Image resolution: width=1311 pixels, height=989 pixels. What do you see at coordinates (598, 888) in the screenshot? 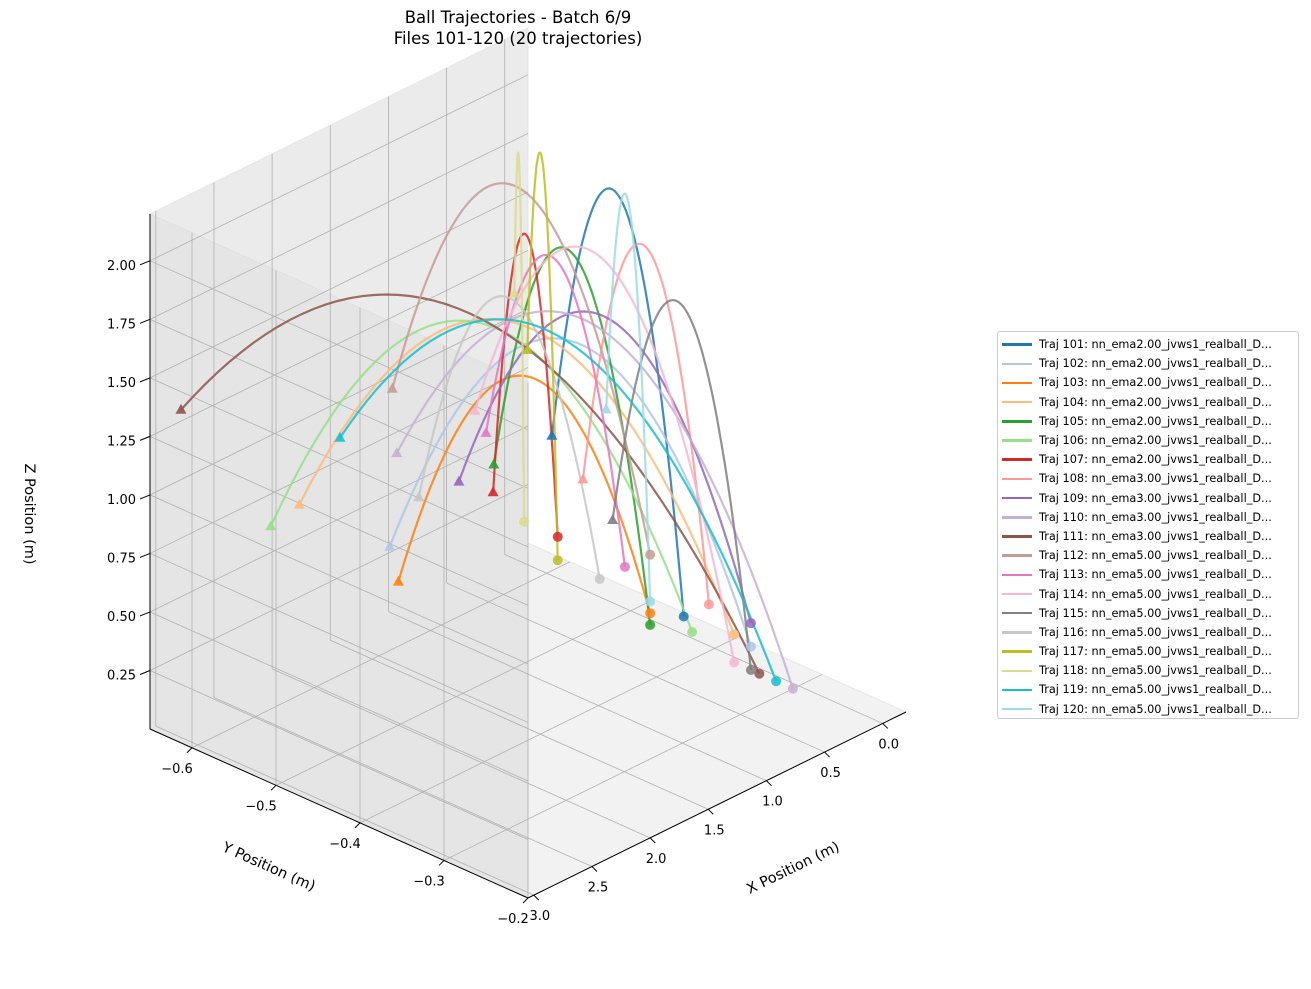
I see `x-tick-label: 2.5` at bounding box center [598, 888].